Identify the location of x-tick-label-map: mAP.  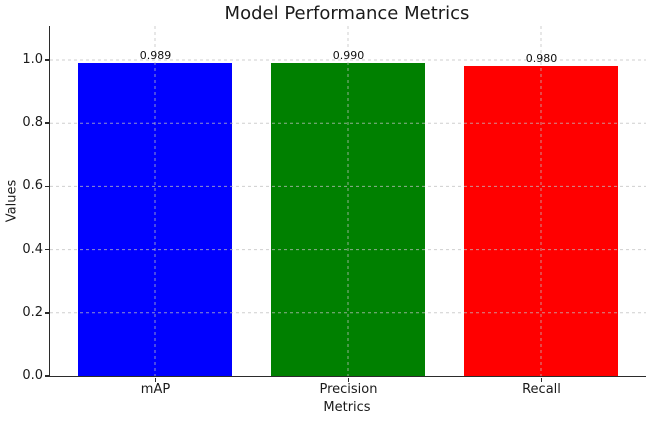
(155, 389).